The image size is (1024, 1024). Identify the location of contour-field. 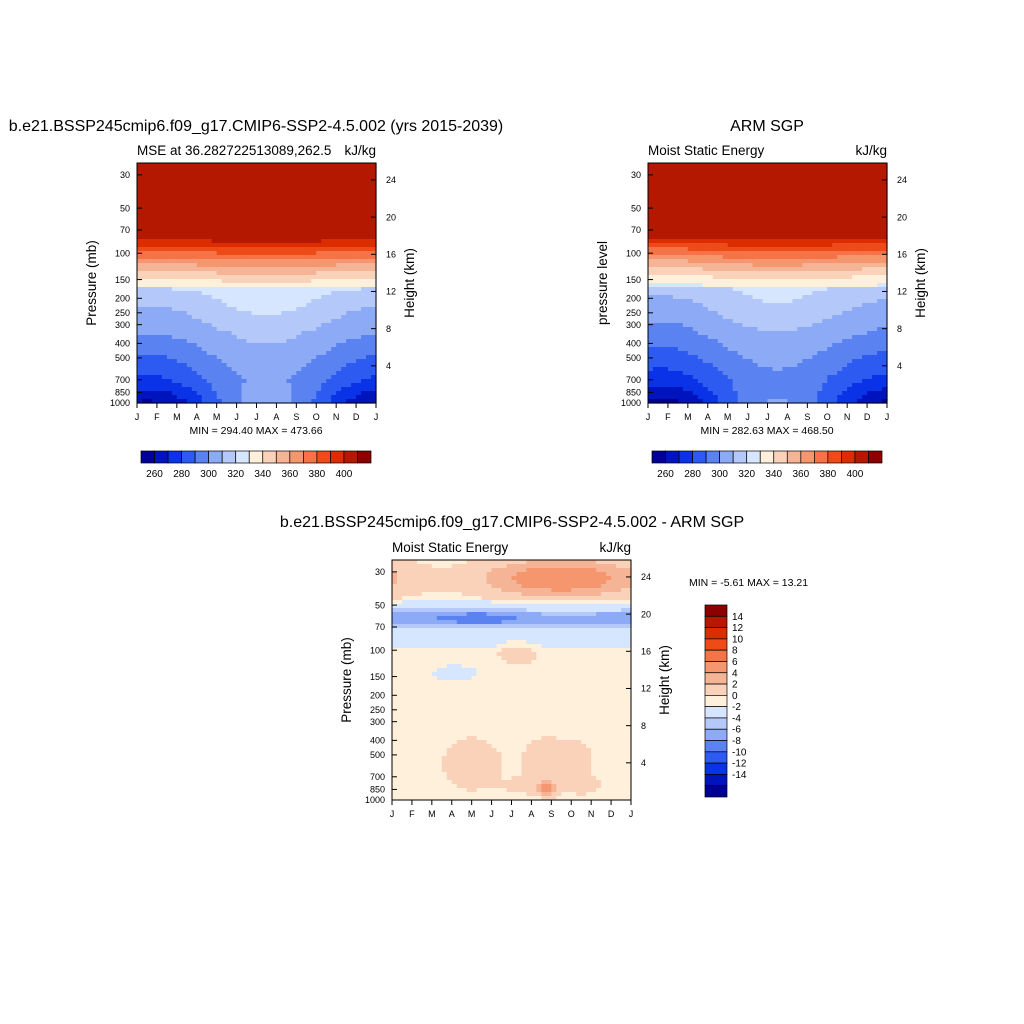
(768, 283).